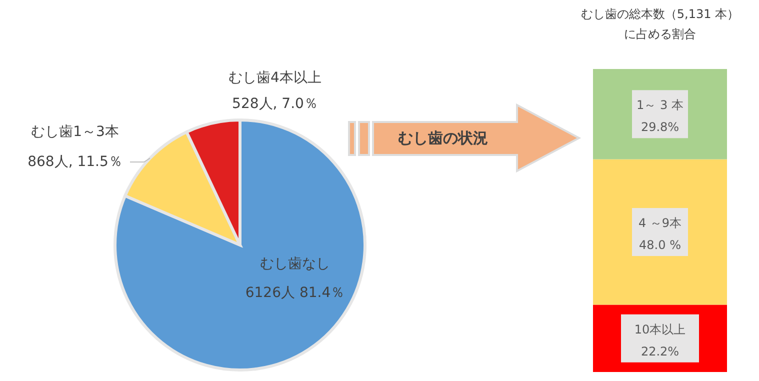  What do you see at coordinates (275, 104) in the screenshot?
I see `data-label: 528人, 7.0％` at bounding box center [275, 104].